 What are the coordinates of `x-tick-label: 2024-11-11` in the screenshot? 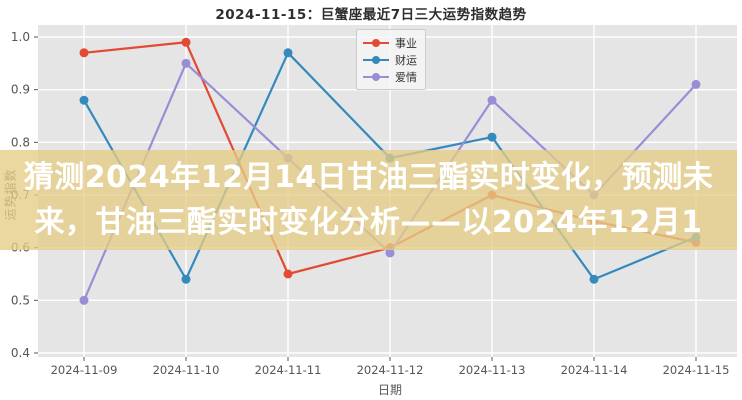 It's located at (288, 370).